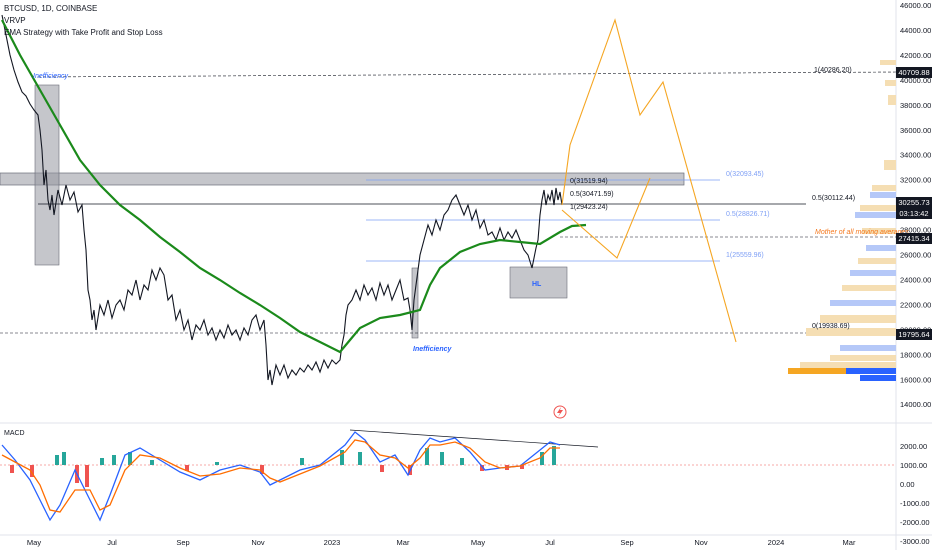 This screenshot has width=932, height=550. What do you see at coordinates (914, 334) in the screenshot?
I see `price-tag-level-low: 19795.64` at bounding box center [914, 334].